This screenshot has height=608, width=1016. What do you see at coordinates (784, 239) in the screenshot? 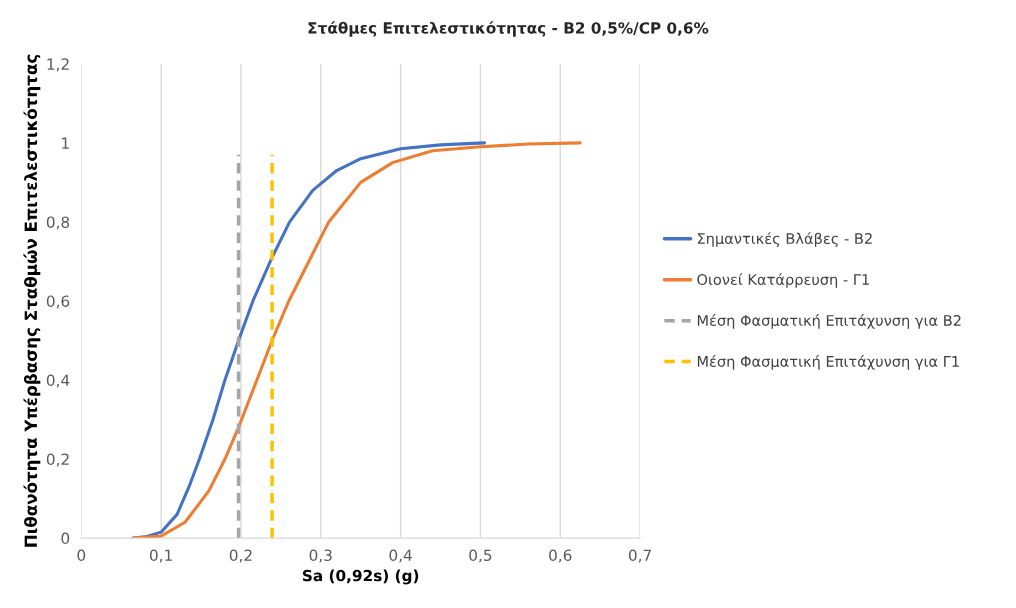
I see `legend-label: Σημαντικές Βλάβες - Β2` at bounding box center [784, 239].